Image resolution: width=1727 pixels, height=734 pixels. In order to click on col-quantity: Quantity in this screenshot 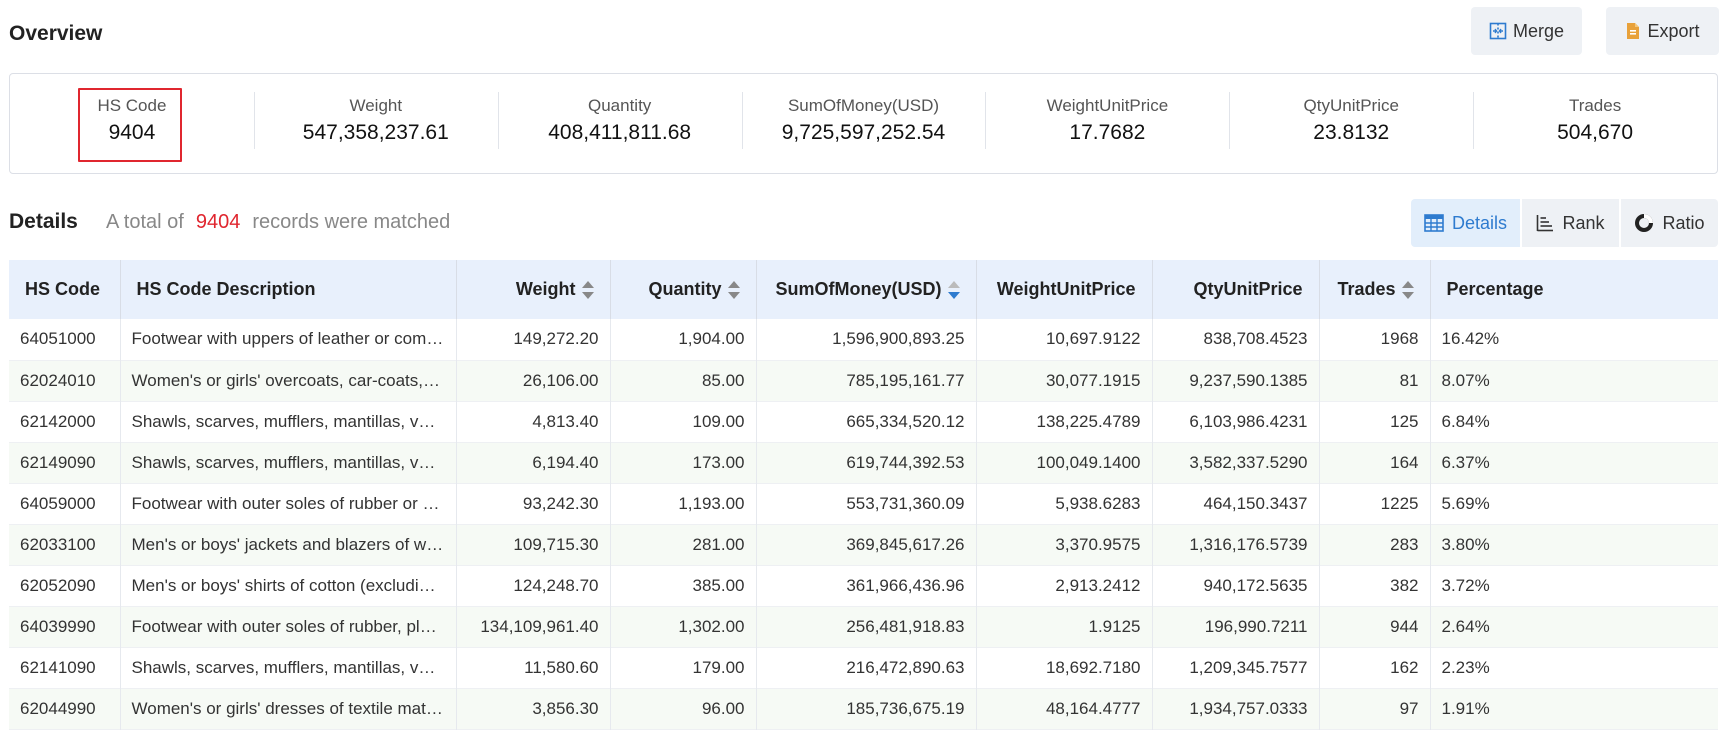, I will do `click(682, 289)`.